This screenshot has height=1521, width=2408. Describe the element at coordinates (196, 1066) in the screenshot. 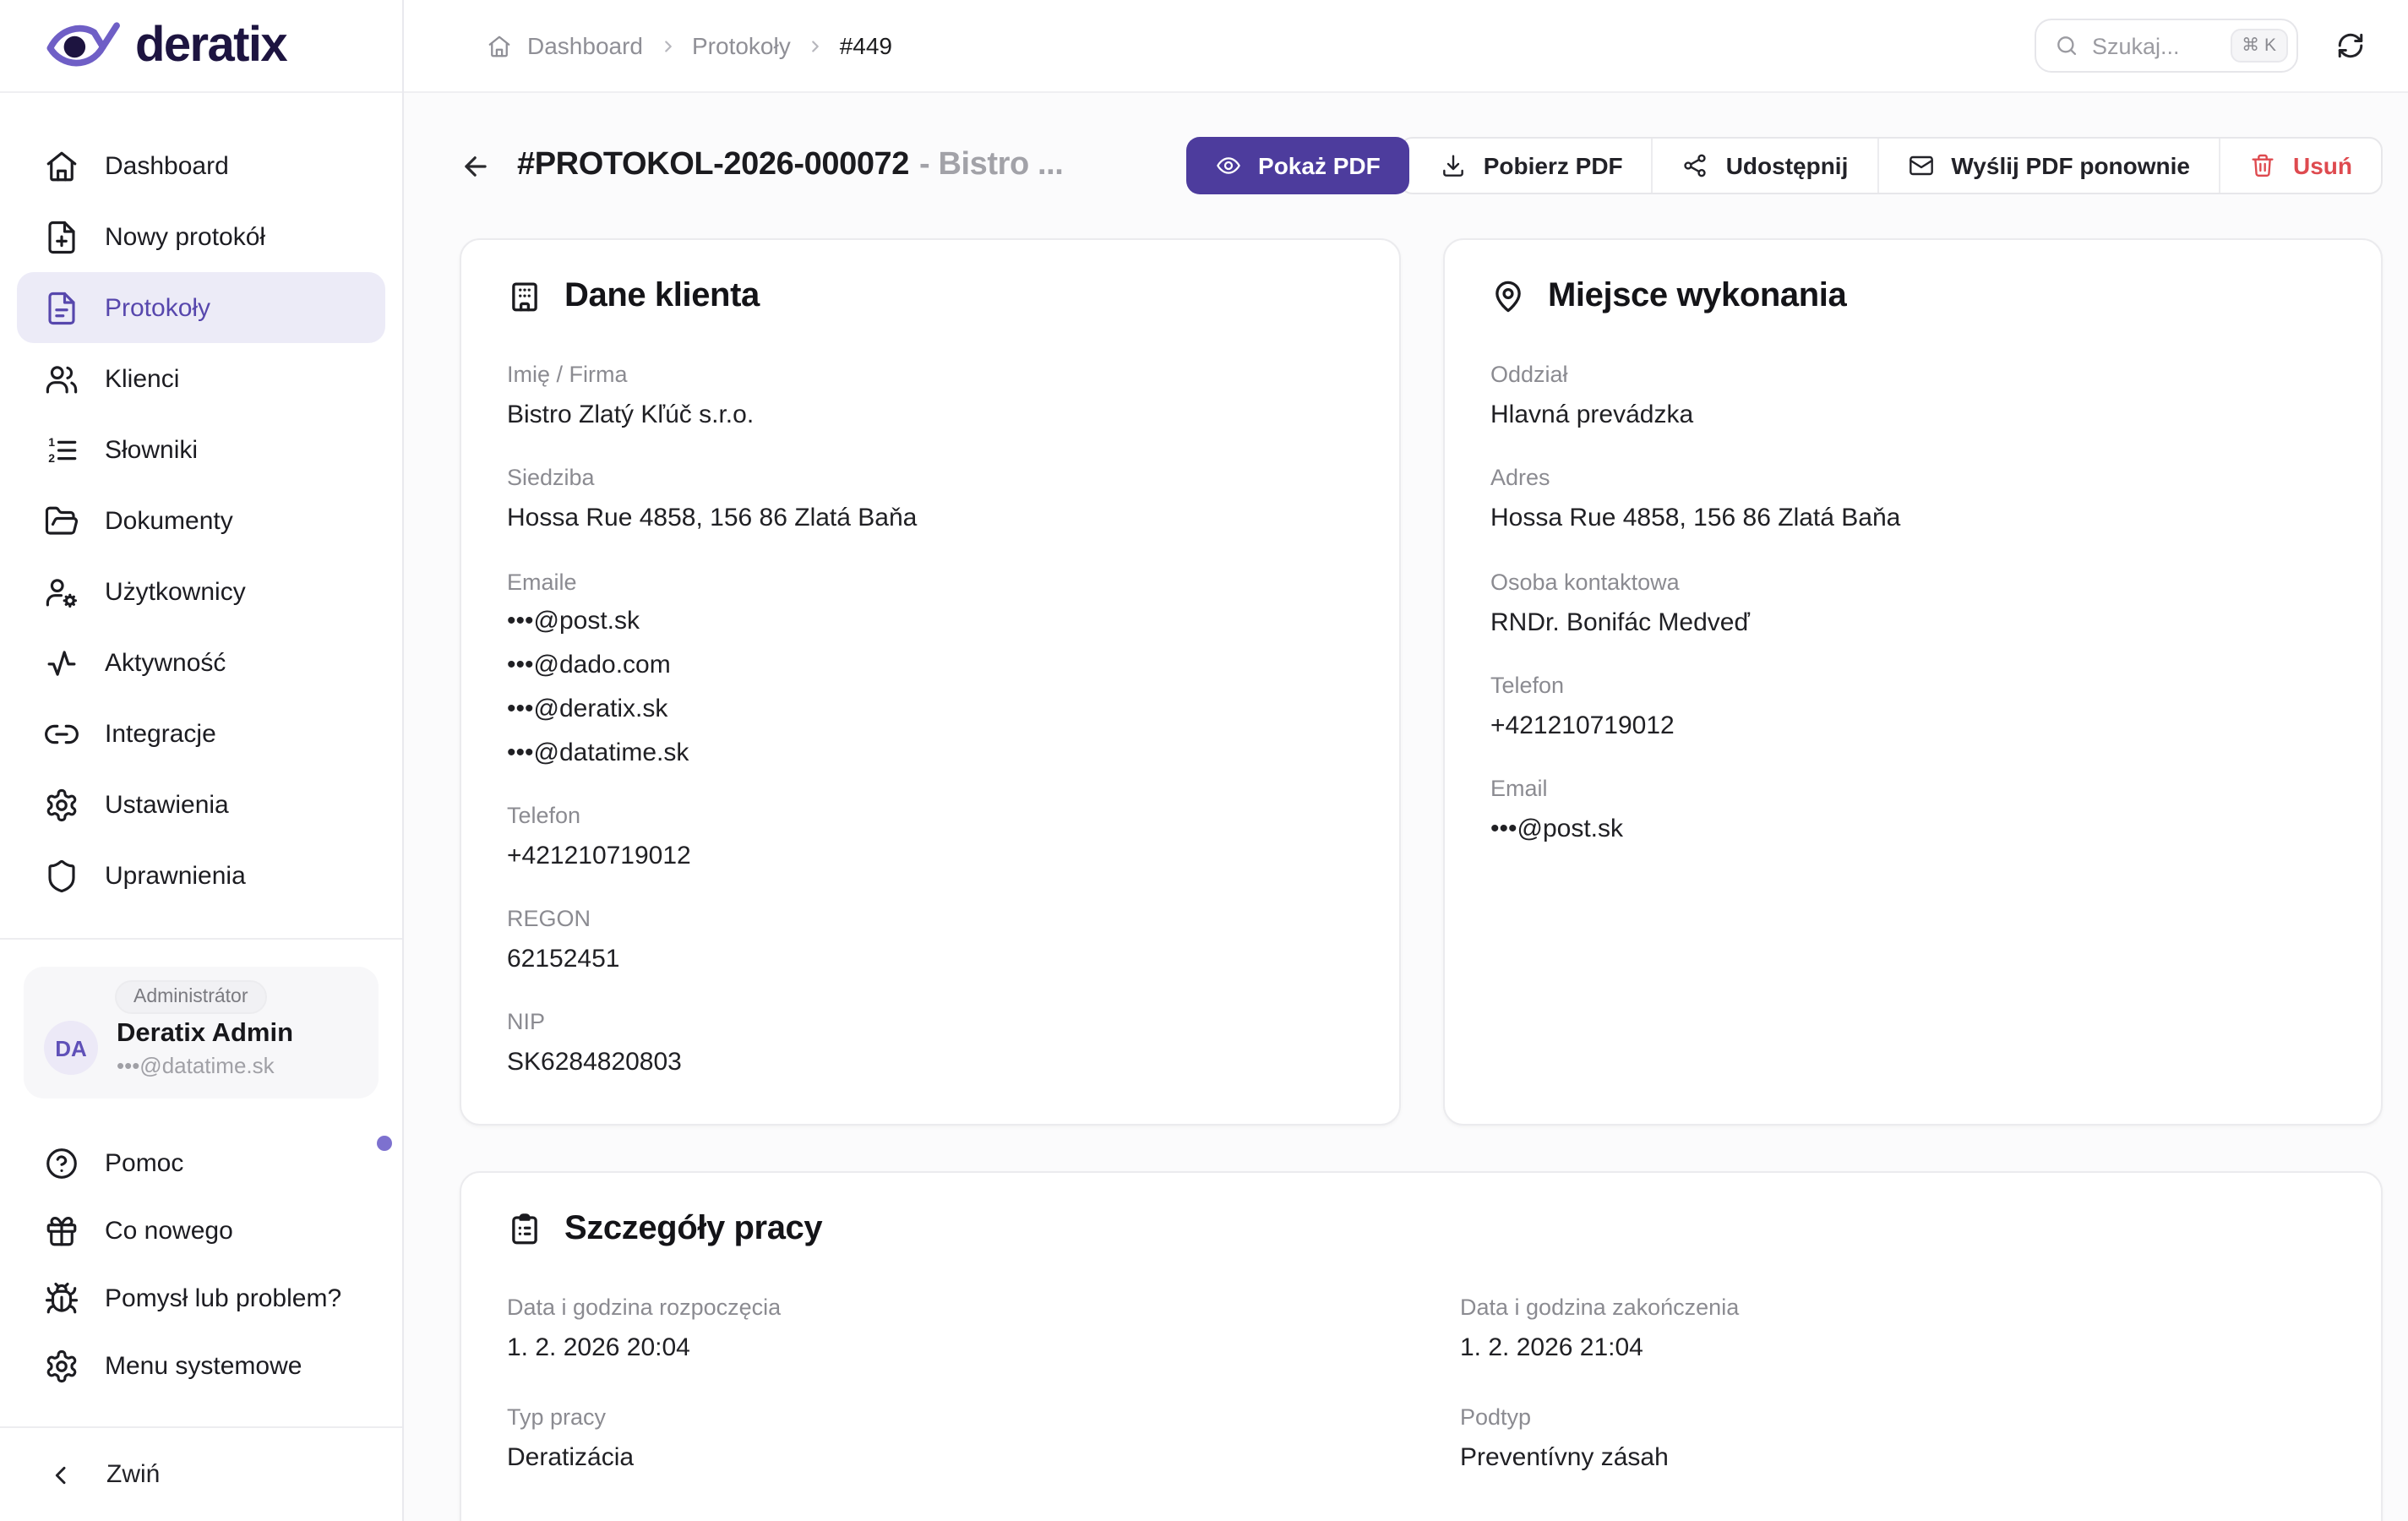

I see `user-email: •••@datatime.sk` at that location.